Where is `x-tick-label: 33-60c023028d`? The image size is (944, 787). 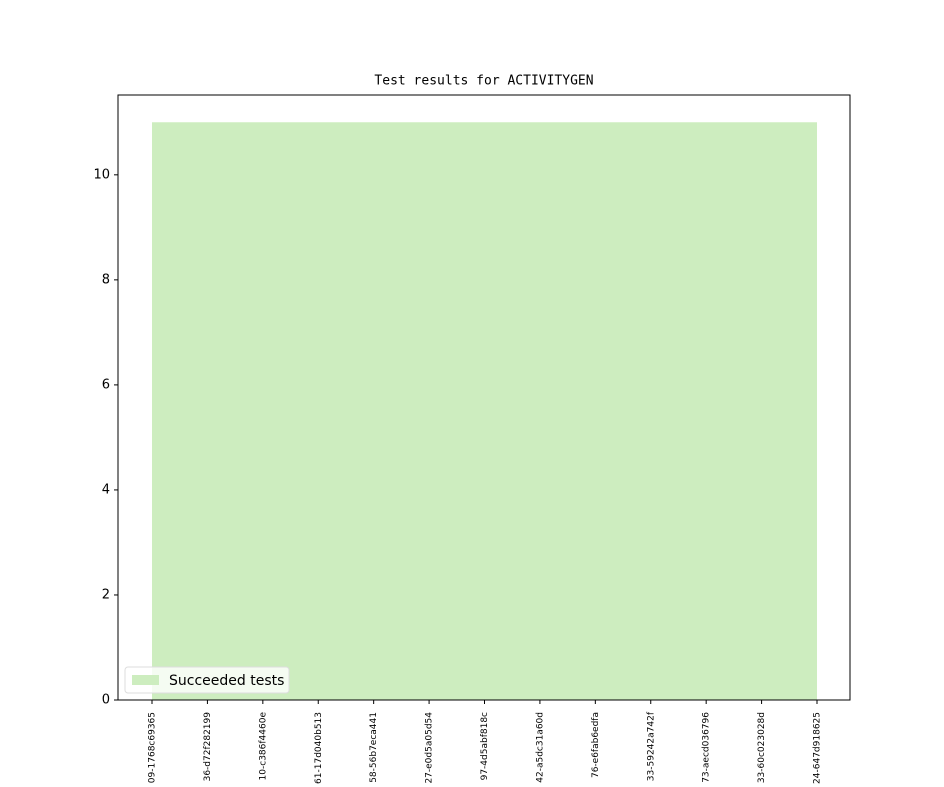 x-tick-label: 33-60c023028d is located at coordinates (762, 747).